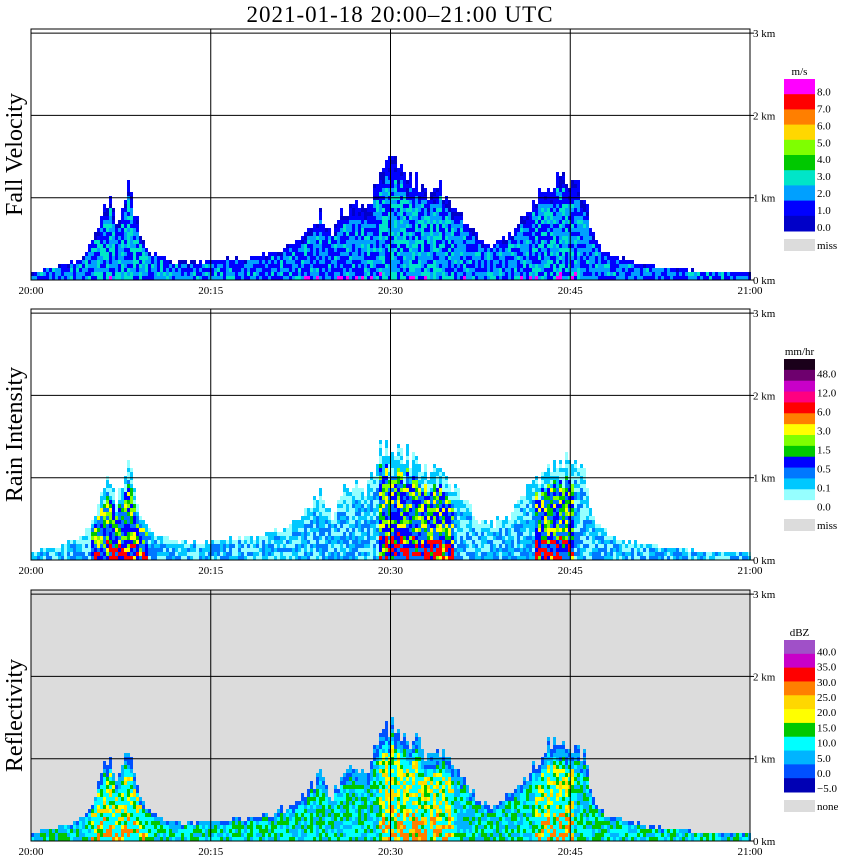 Image resolution: width=850 pixels, height=868 pixels. What do you see at coordinates (764, 116) in the screenshot?
I see `y-tick-label: 2 km` at bounding box center [764, 116].